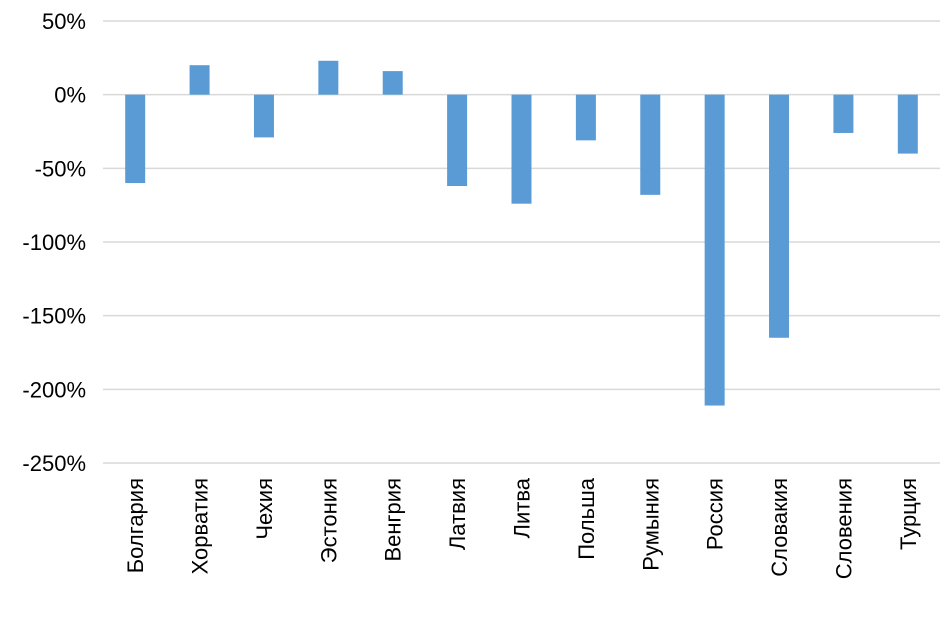  Describe the element at coordinates (328, 520) in the screenshot. I see `category-label: Эстония` at that location.